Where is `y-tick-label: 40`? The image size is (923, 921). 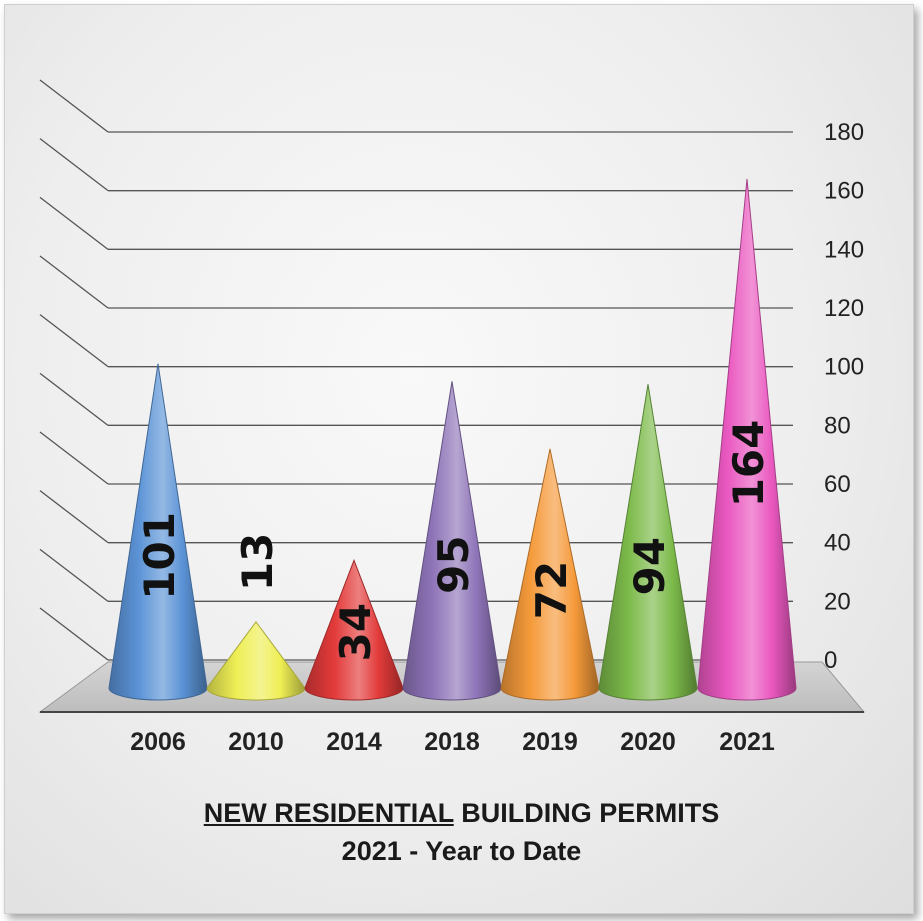
y-tick-label: 40 is located at coordinates (837, 543).